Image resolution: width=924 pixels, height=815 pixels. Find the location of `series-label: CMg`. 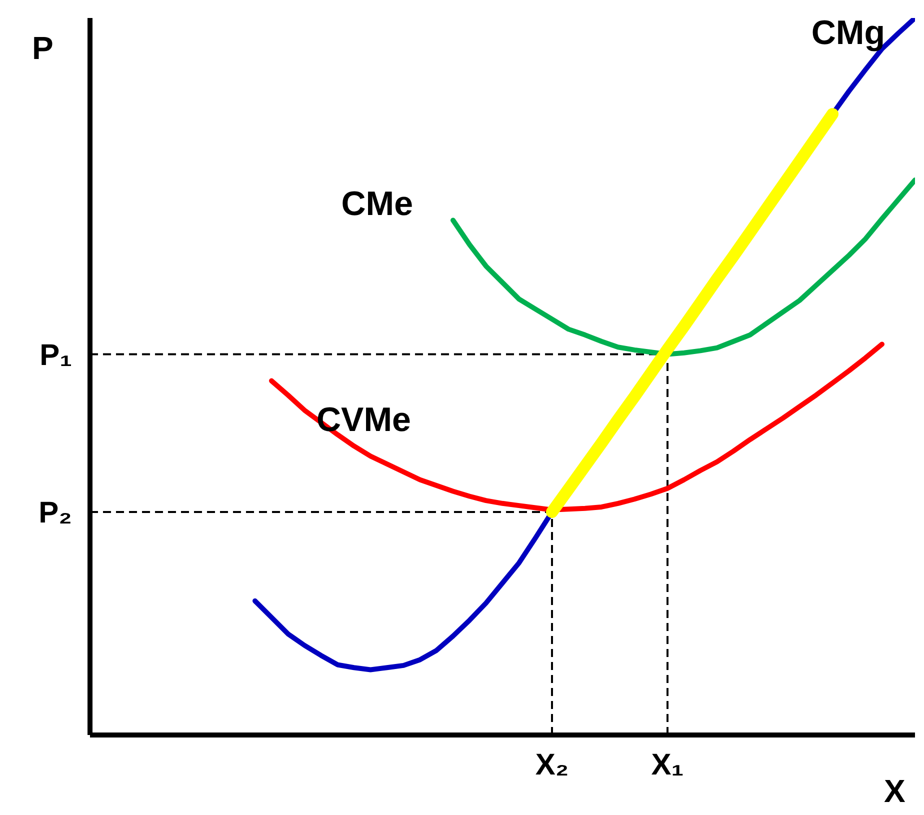

series-label: CMg is located at coordinates (848, 33).